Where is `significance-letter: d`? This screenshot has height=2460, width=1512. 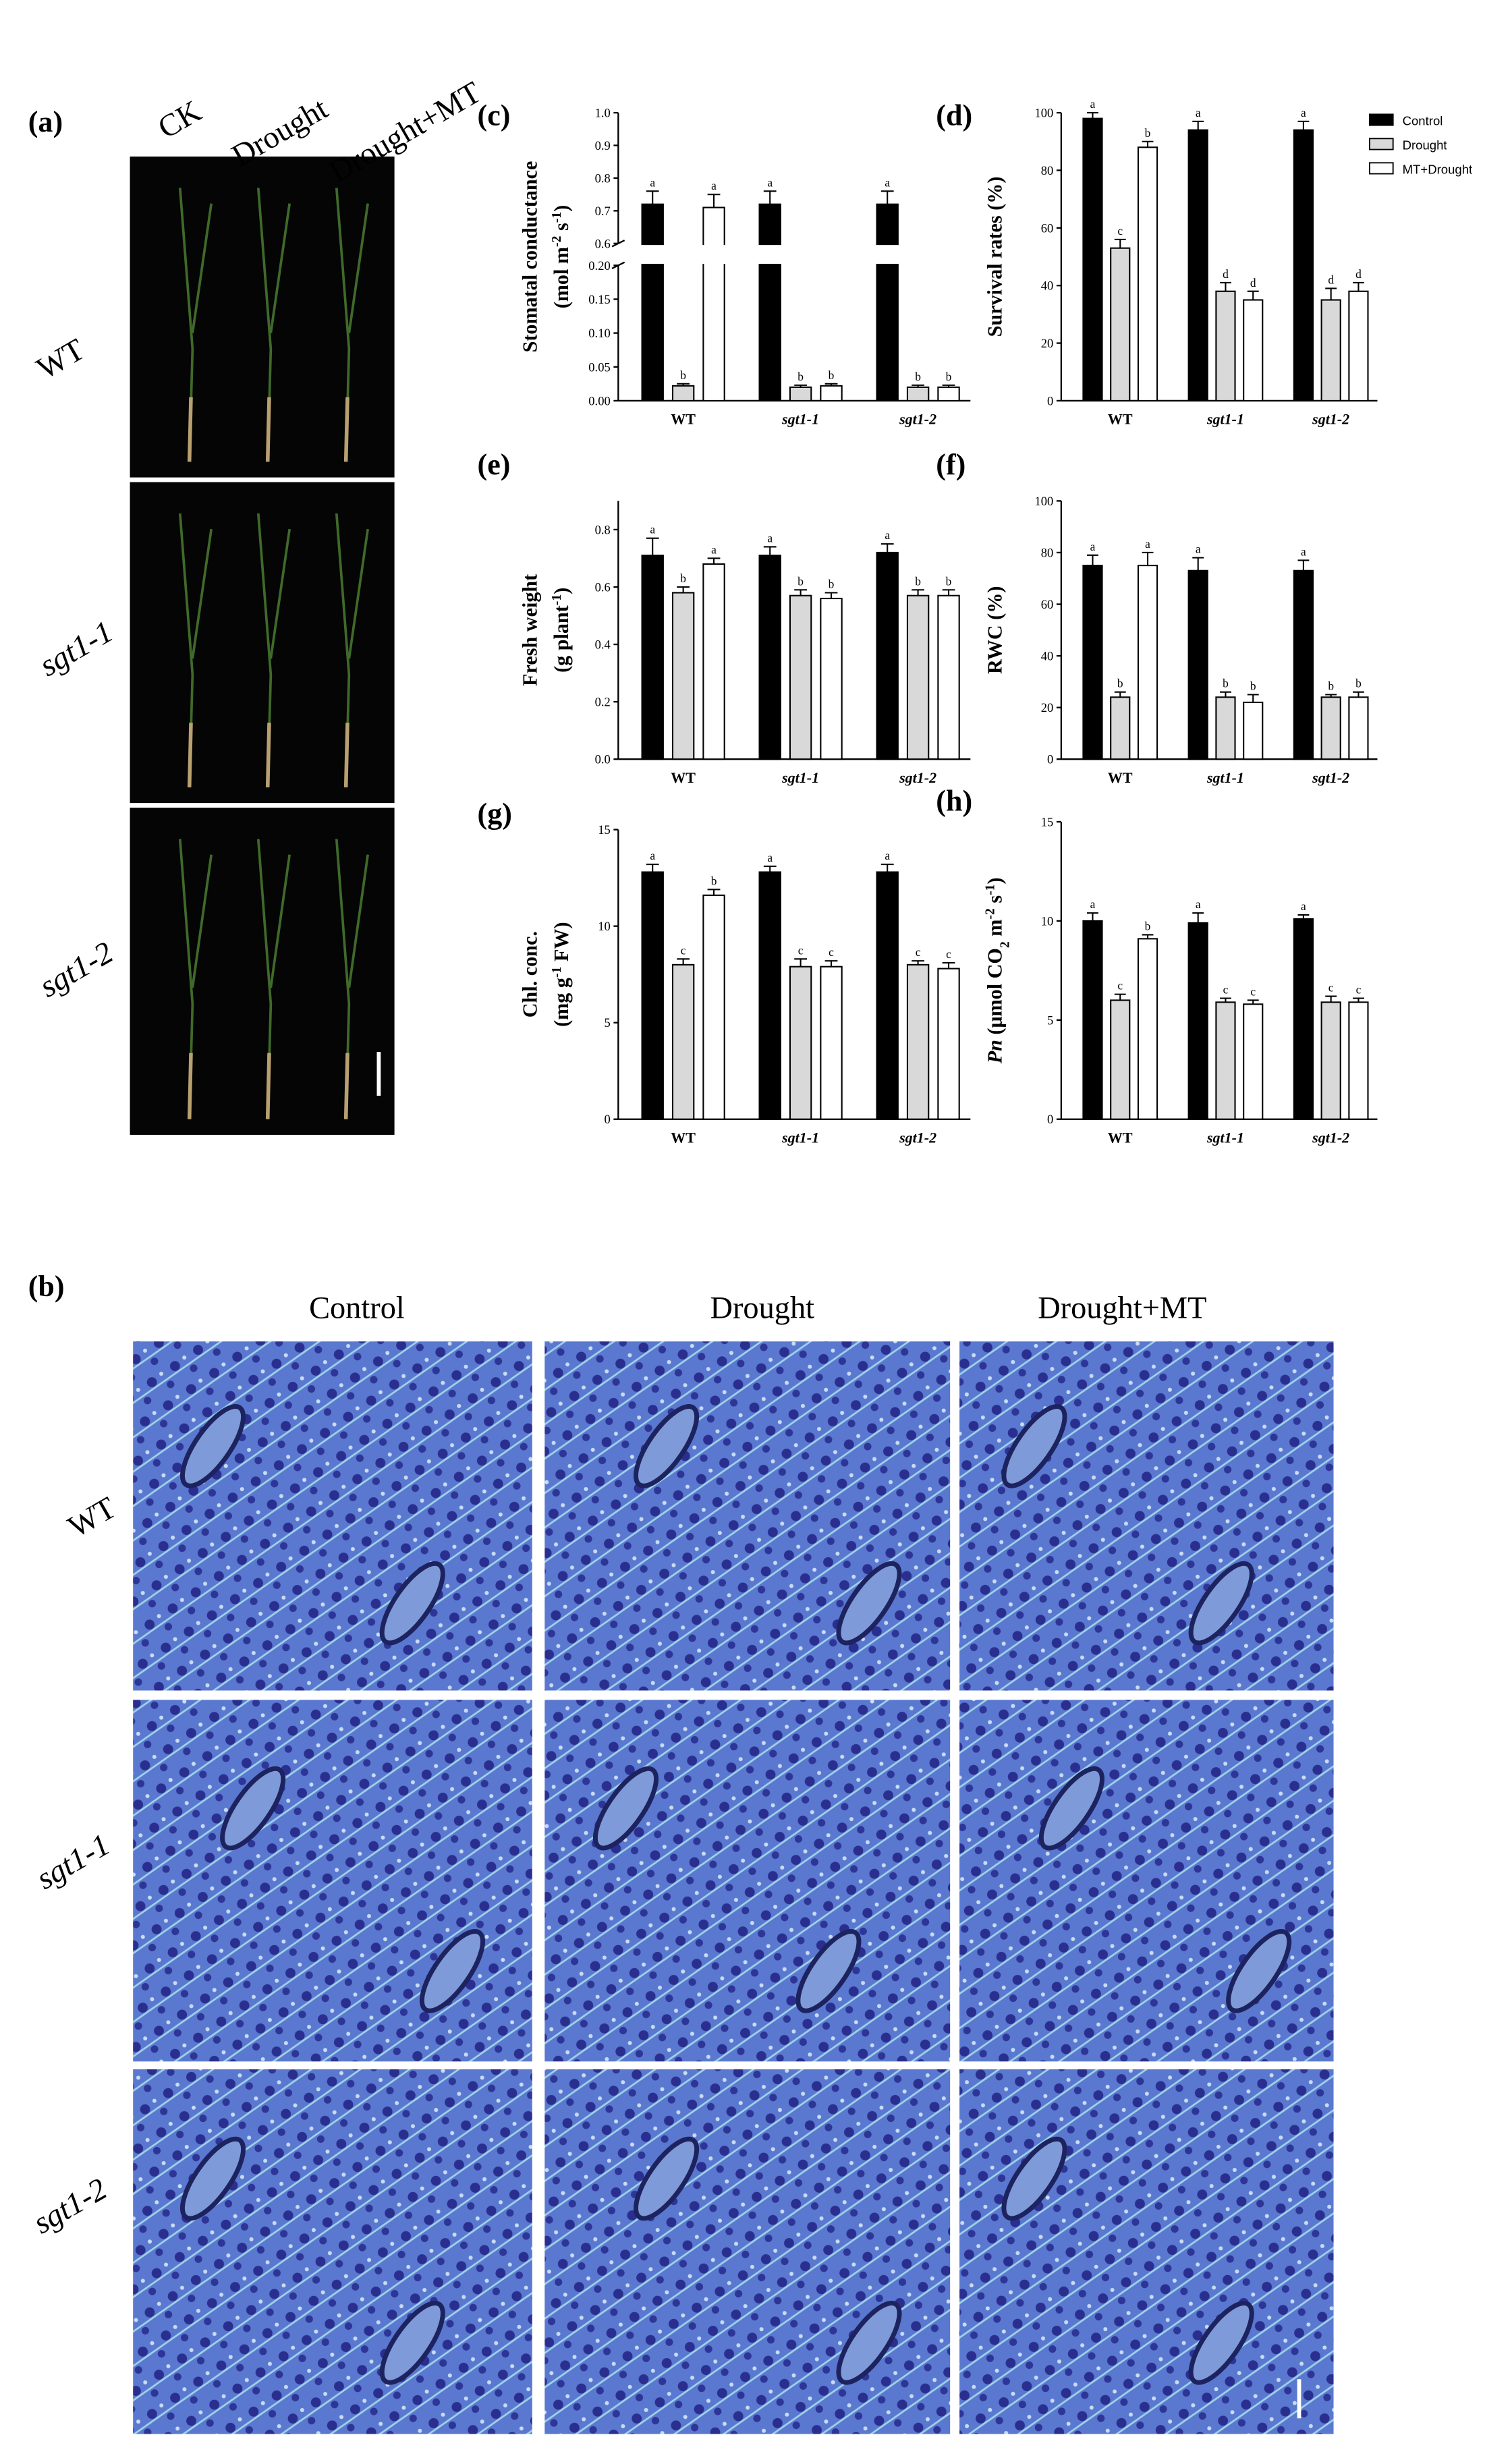 significance-letter: d is located at coordinates (1226, 274).